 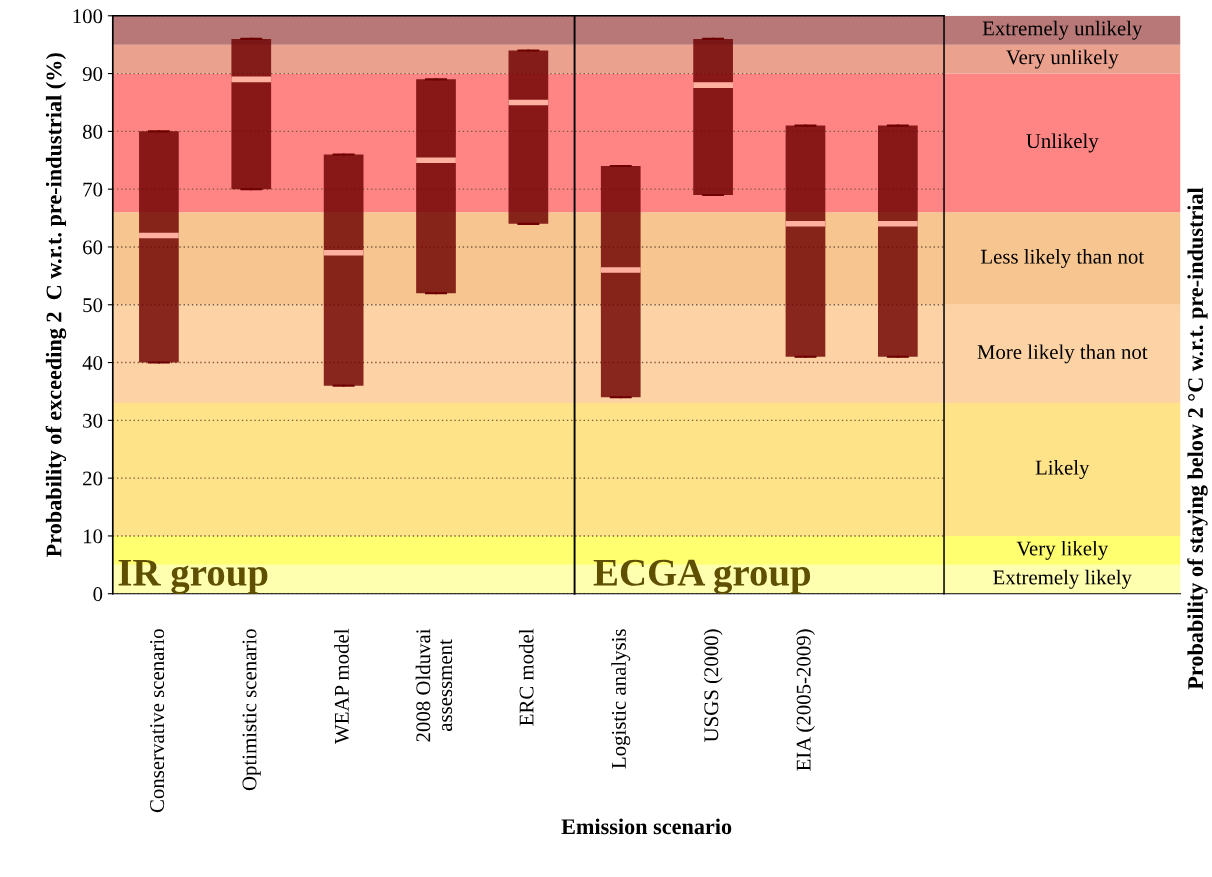 What do you see at coordinates (621, 699) in the screenshot?
I see `x-tick-label: Logistic analysis` at bounding box center [621, 699].